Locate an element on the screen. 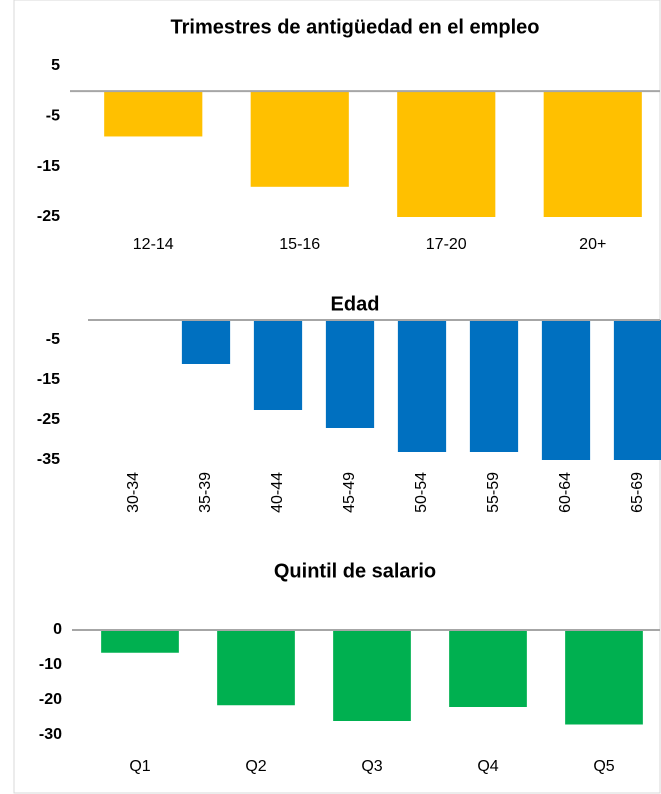 This screenshot has height=794, width=661. y-tick-label: 0 is located at coordinates (57, 629).